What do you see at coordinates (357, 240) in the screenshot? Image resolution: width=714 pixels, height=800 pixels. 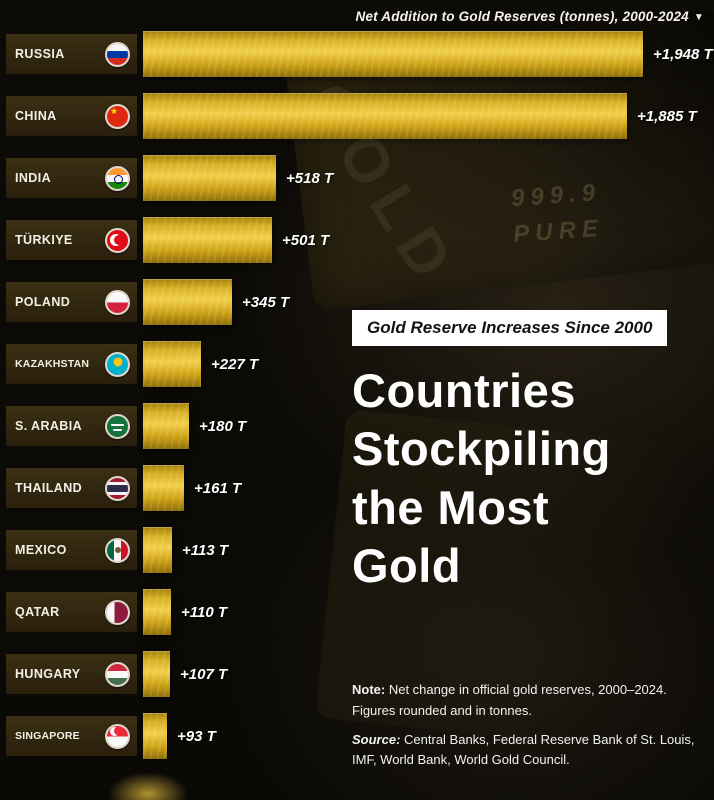 I see `bar-row-turkiye: TÜRKIYE +501 T` at bounding box center [357, 240].